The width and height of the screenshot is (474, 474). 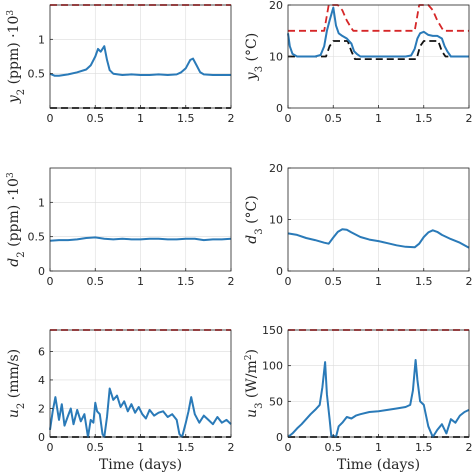 I want to click on y-tick-label: 150, so click(x=272, y=330).